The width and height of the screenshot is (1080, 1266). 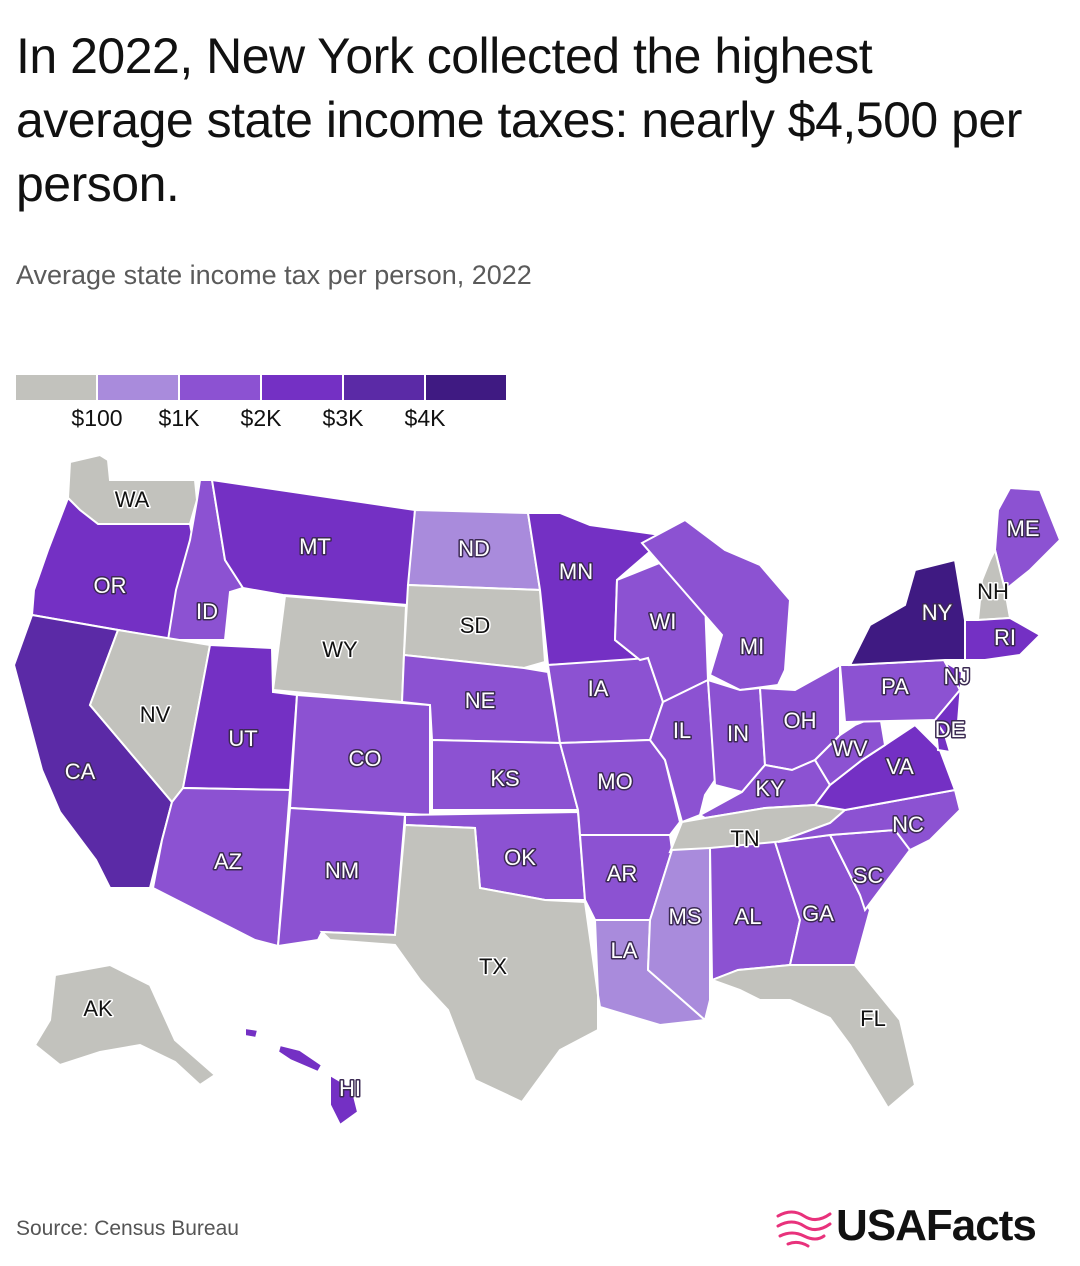 I want to click on state-mi, so click(x=716, y=605).